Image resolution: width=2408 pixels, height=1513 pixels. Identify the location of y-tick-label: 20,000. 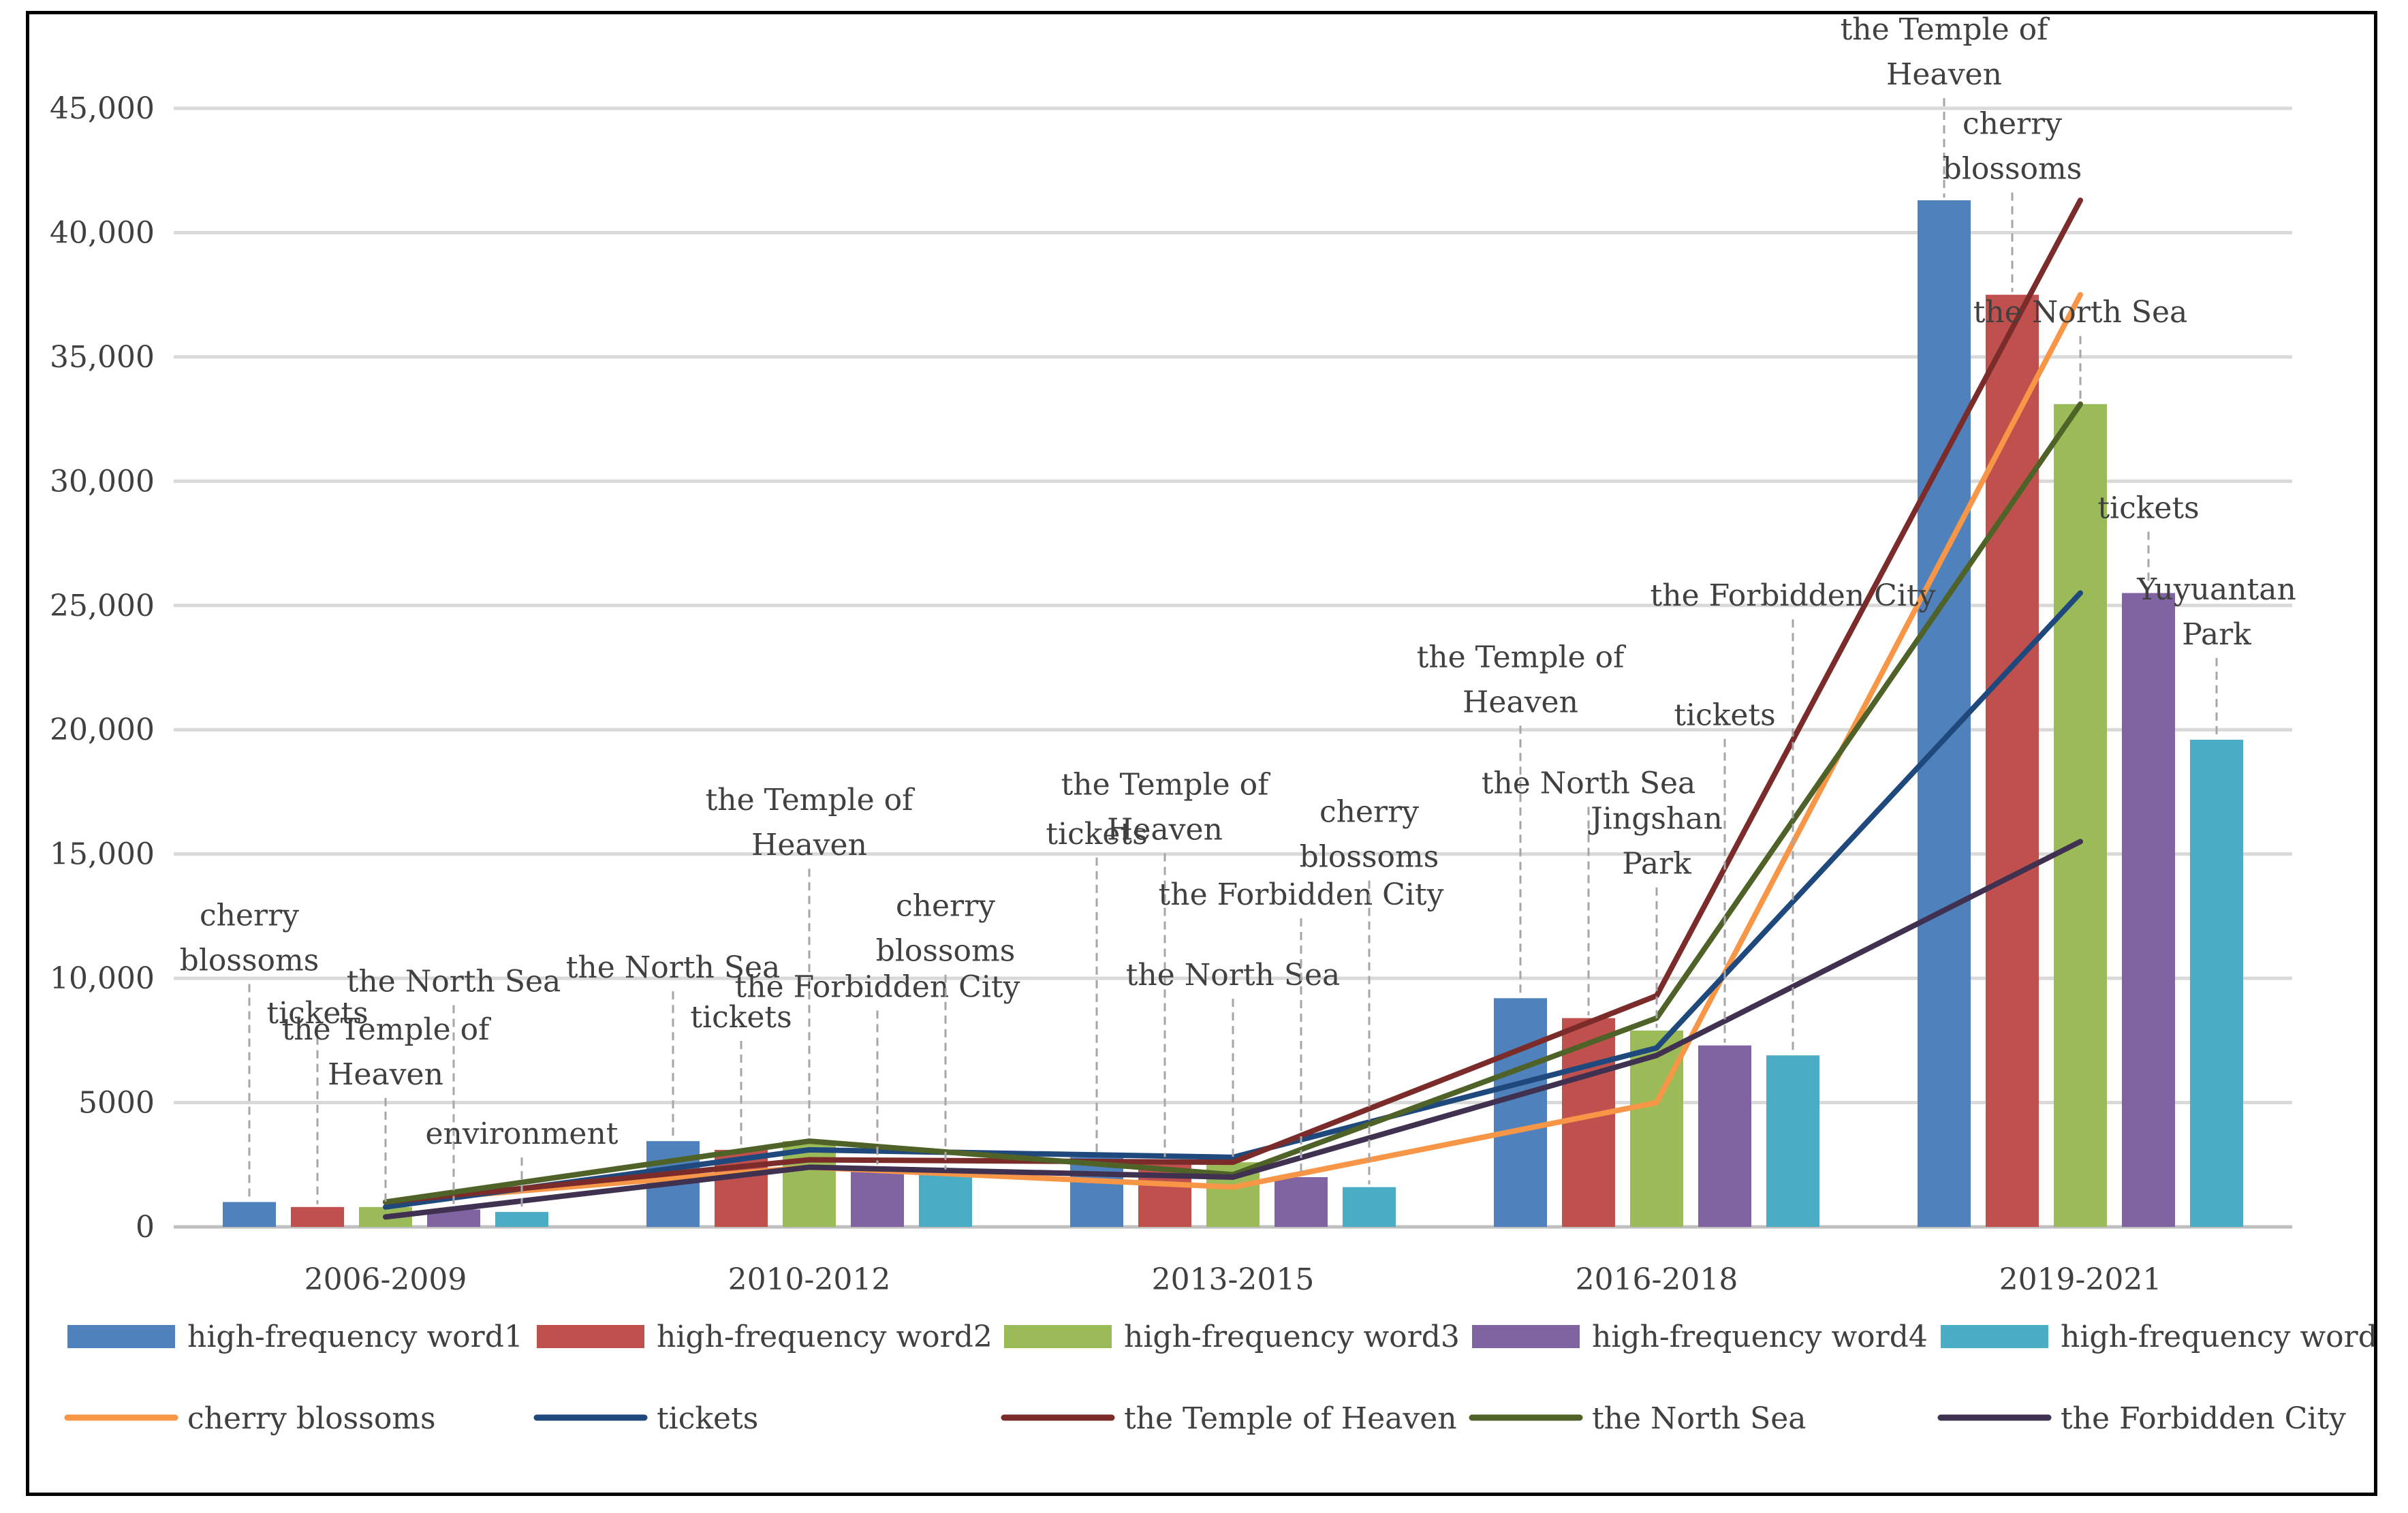
(102, 730).